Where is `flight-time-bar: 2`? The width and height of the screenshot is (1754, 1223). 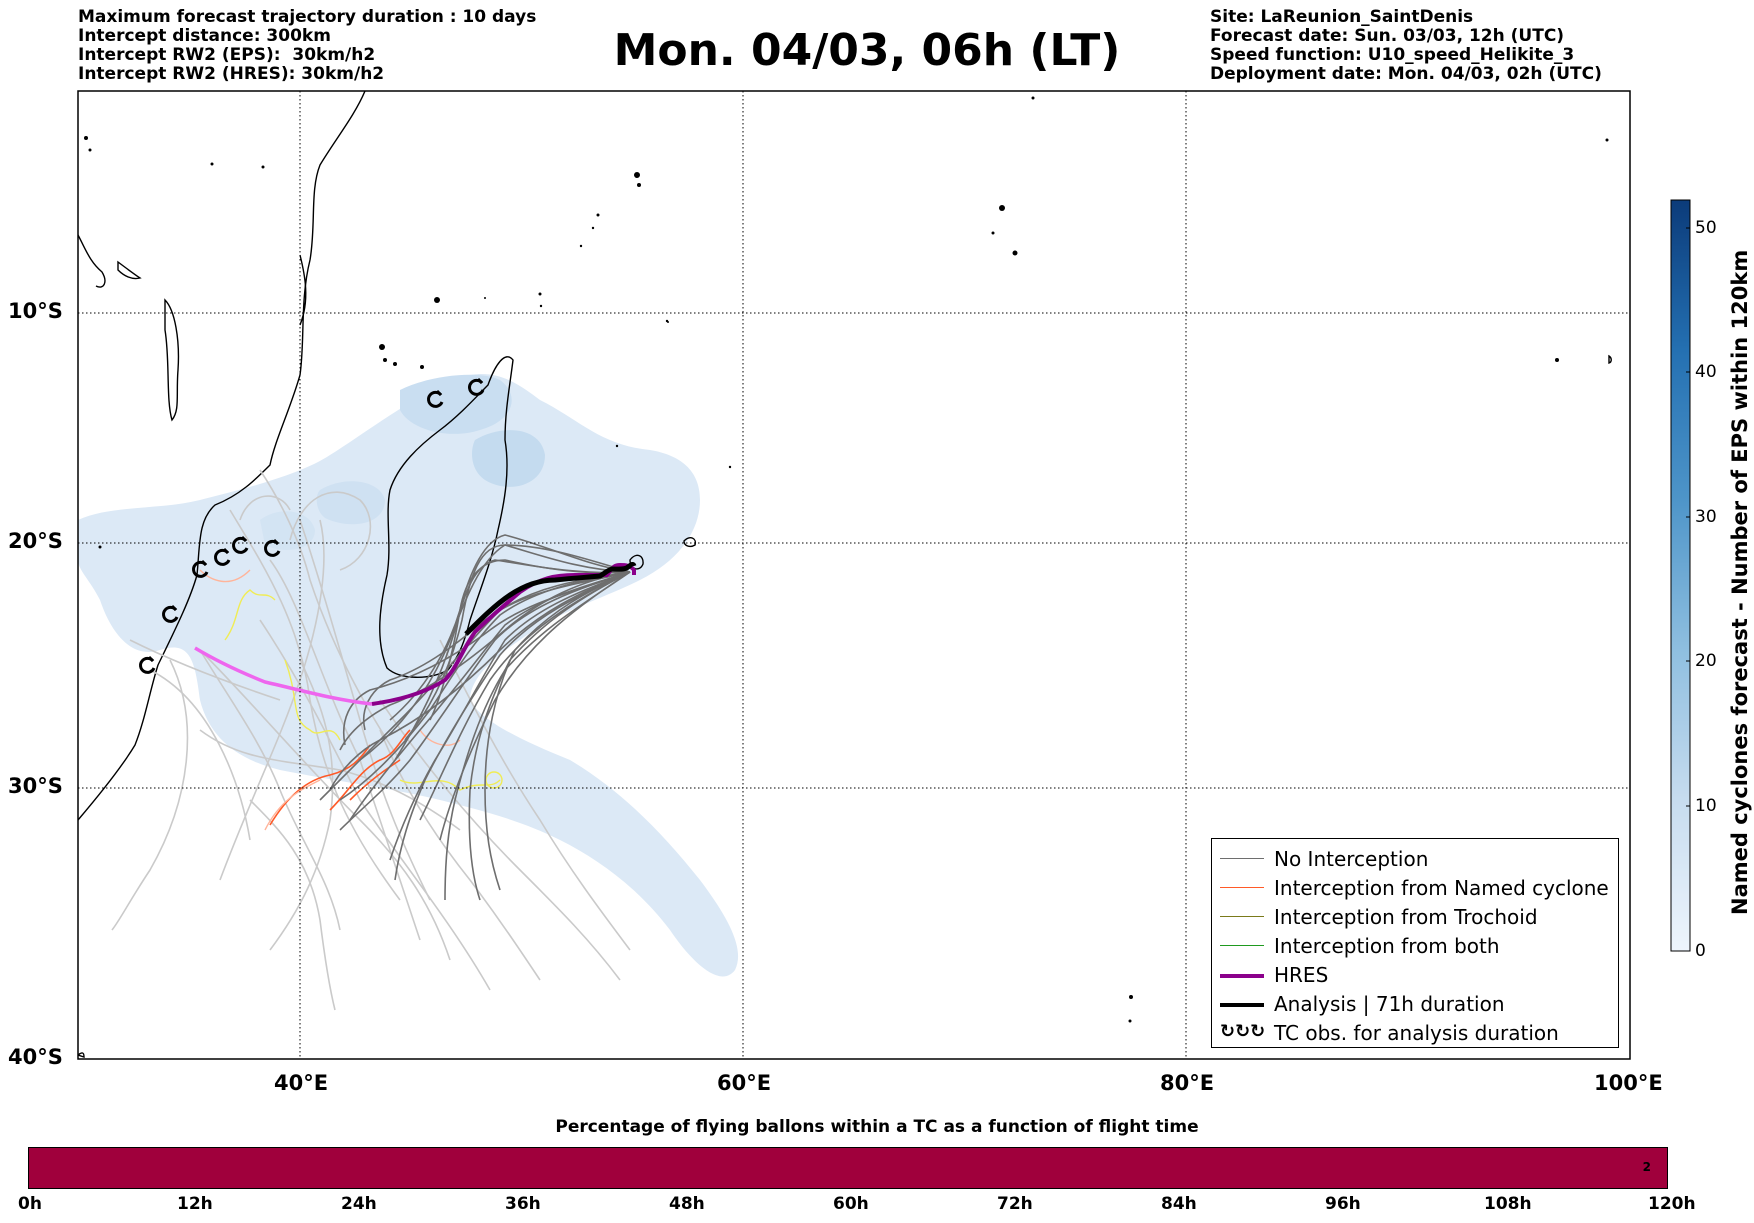
flight-time-bar: 2 is located at coordinates (848, 1168).